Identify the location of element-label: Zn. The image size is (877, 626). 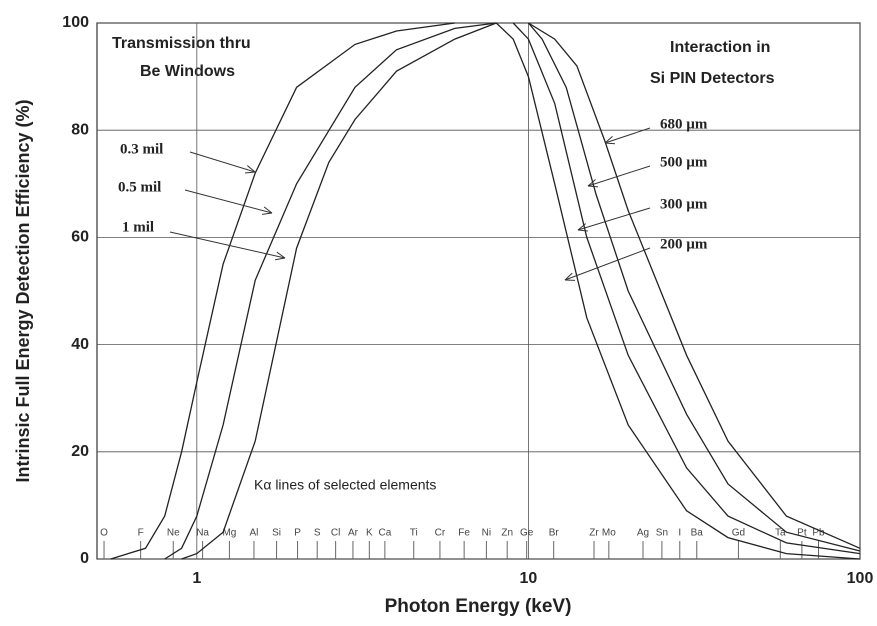
(507, 533).